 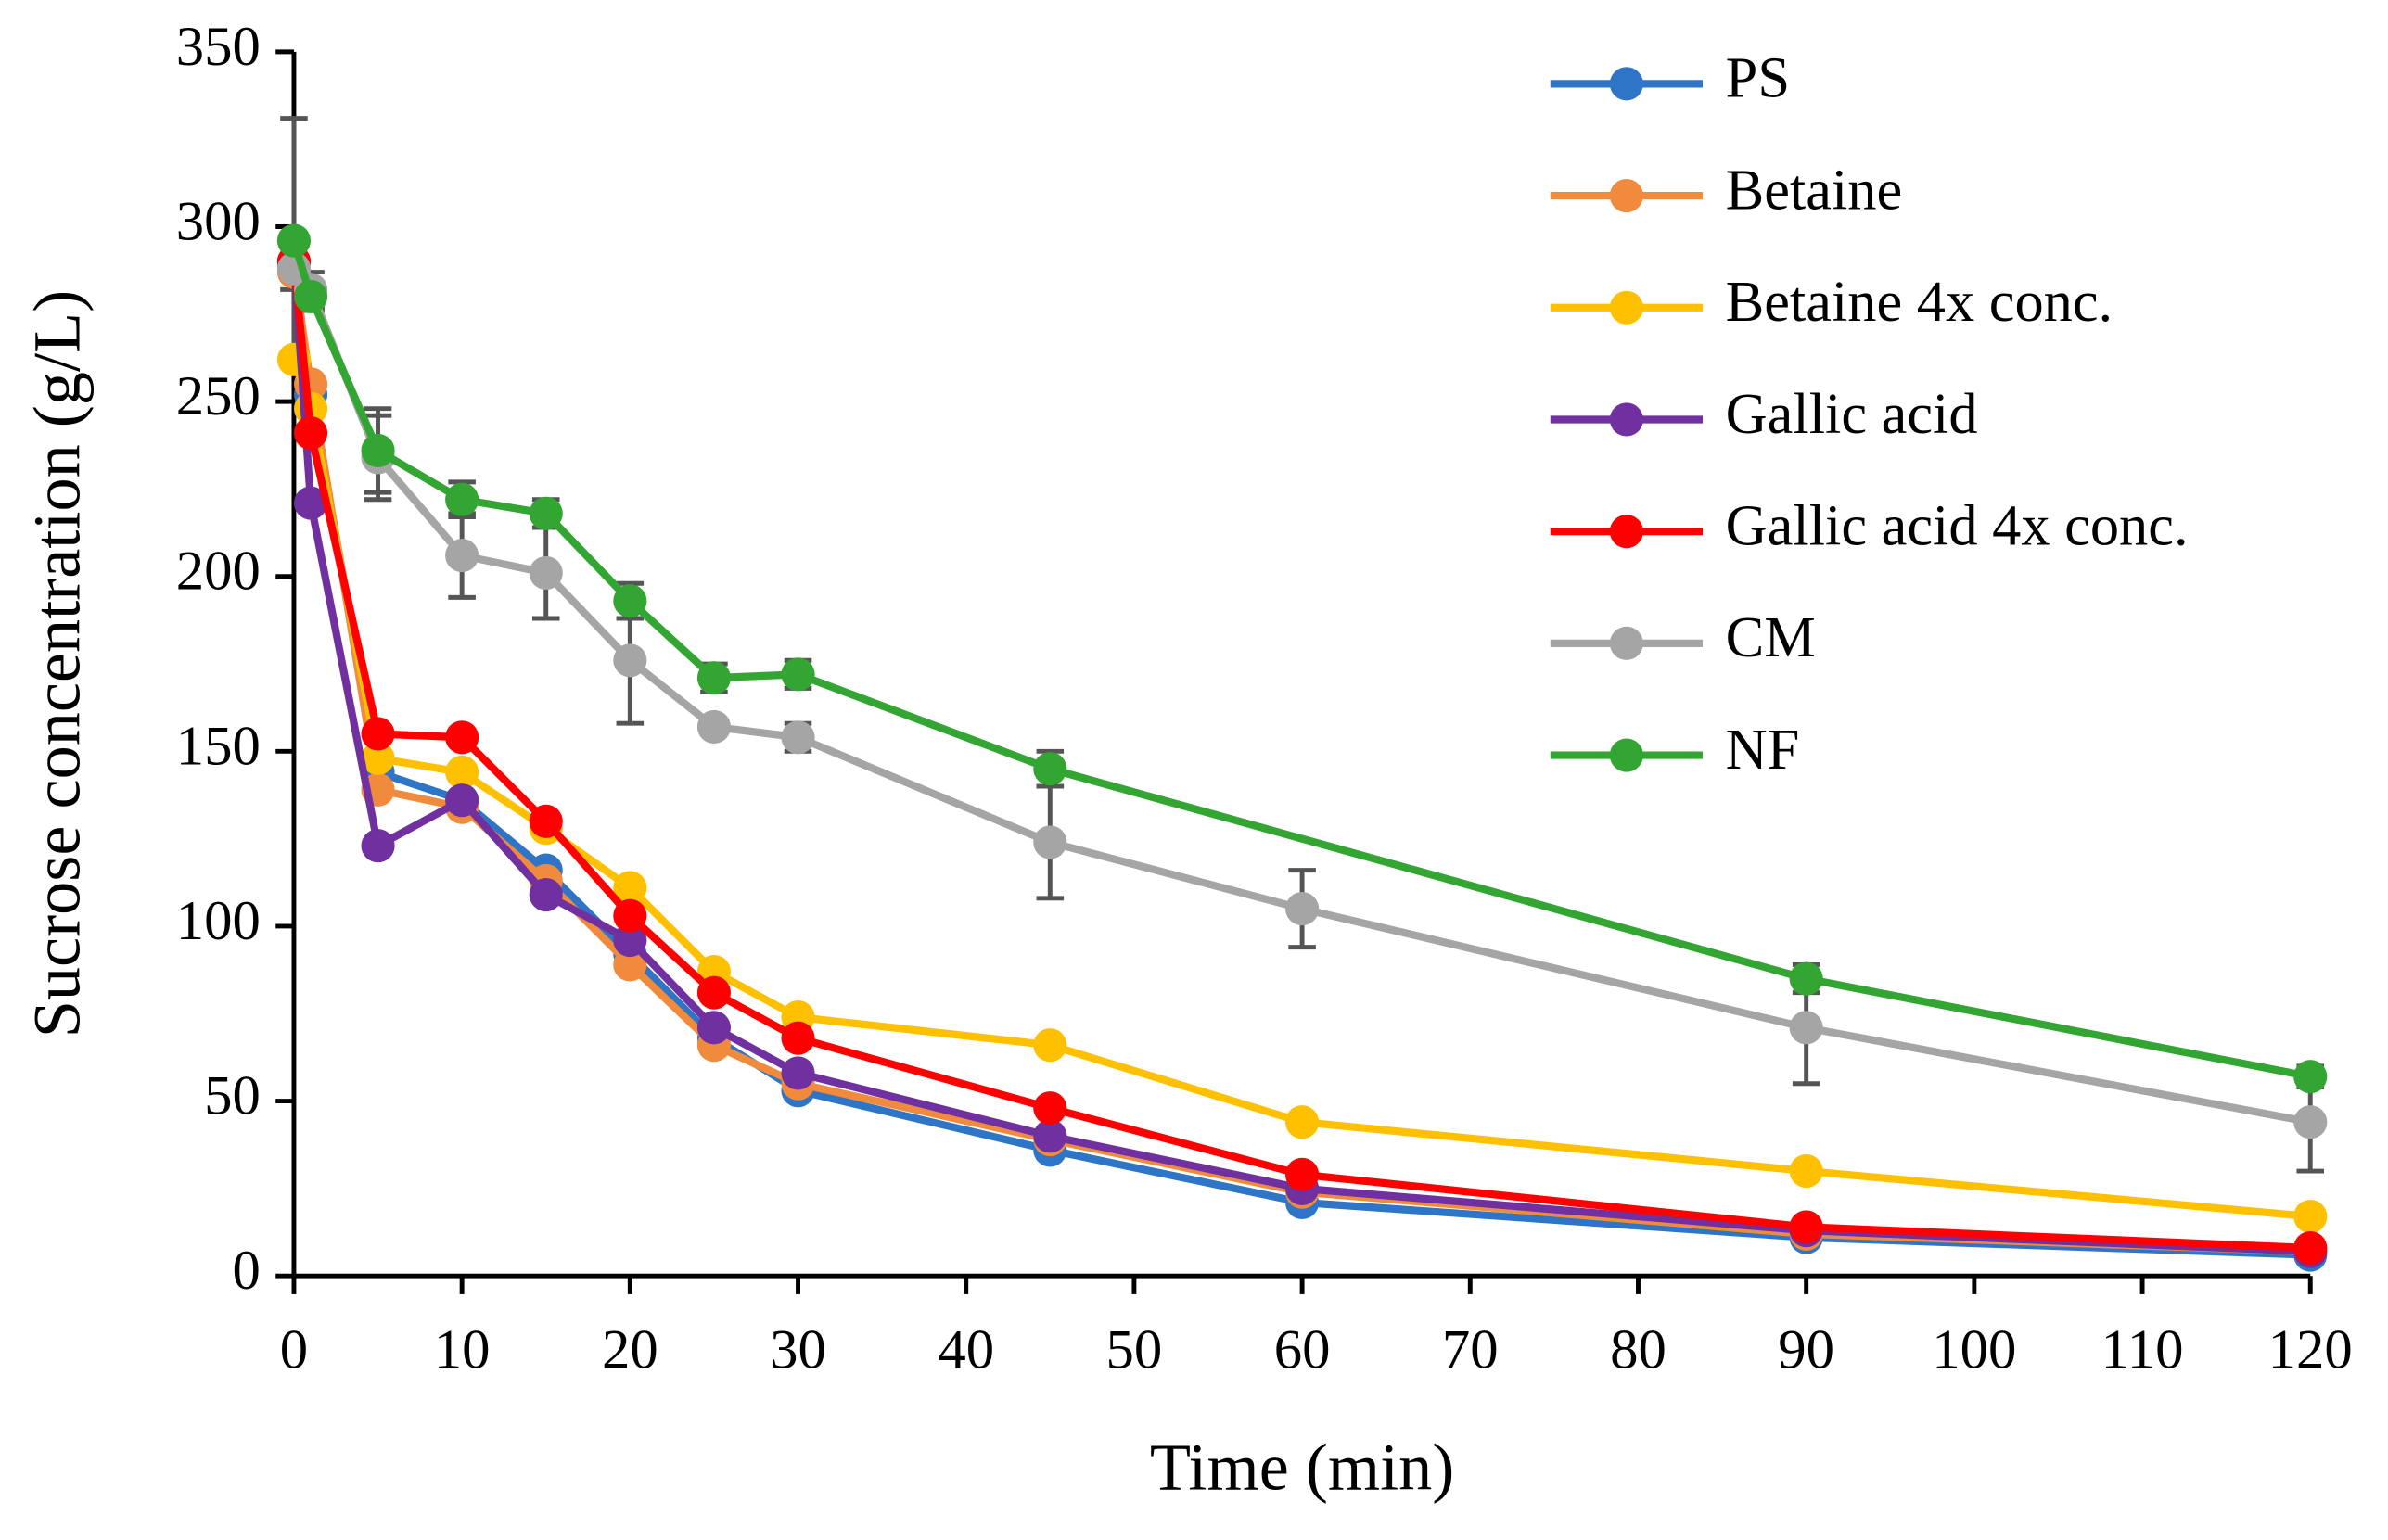 What do you see at coordinates (2142, 1350) in the screenshot?
I see `x-tick-label: 110` at bounding box center [2142, 1350].